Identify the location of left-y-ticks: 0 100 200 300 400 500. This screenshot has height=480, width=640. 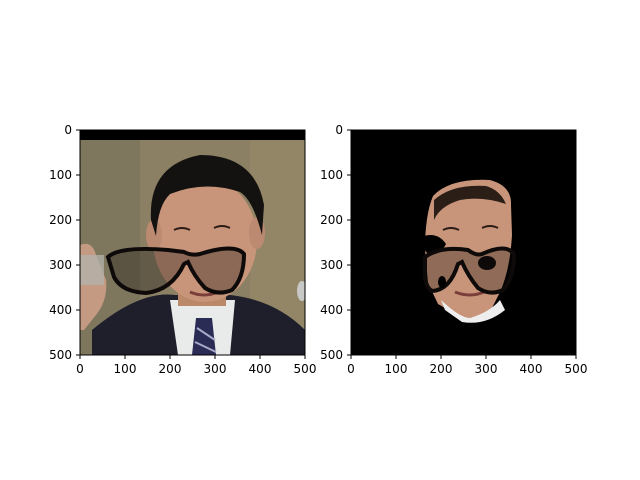
(64, 242).